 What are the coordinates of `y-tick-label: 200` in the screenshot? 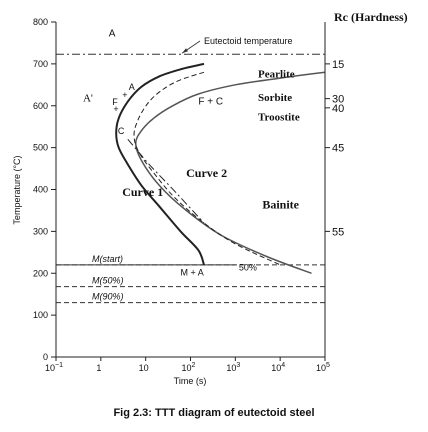 It's located at (40, 273).